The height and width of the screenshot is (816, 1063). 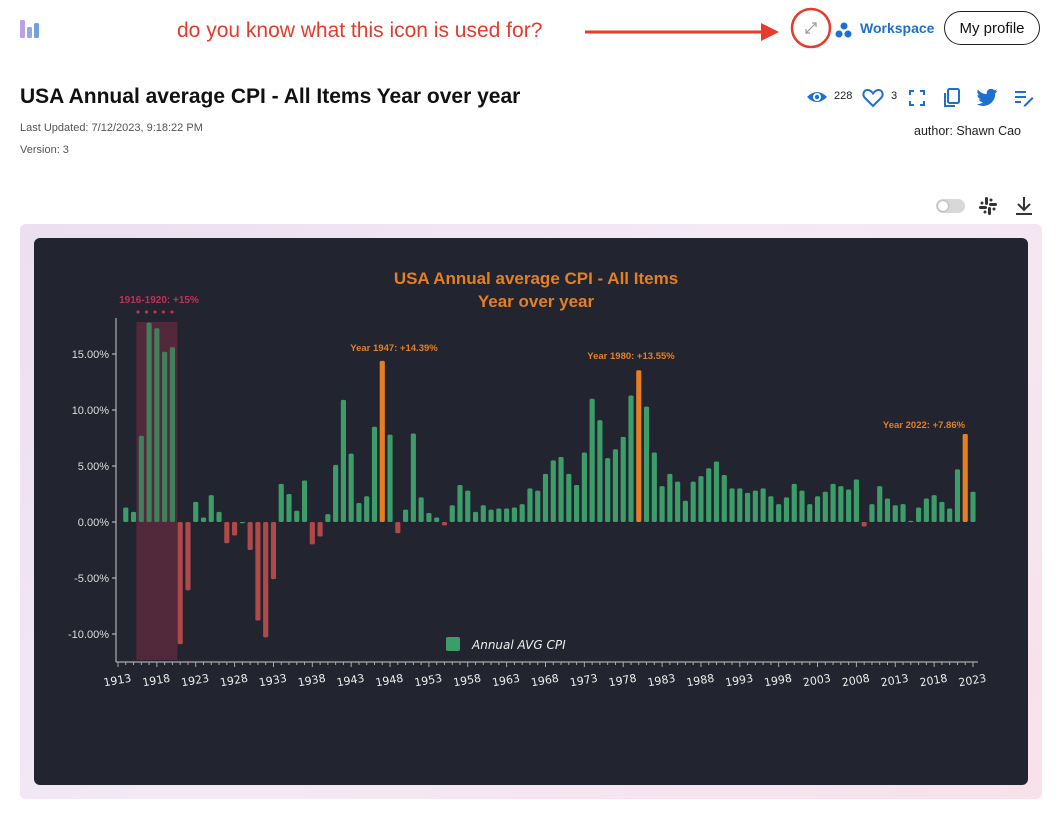 I want to click on bar-1961, so click(x=491, y=515).